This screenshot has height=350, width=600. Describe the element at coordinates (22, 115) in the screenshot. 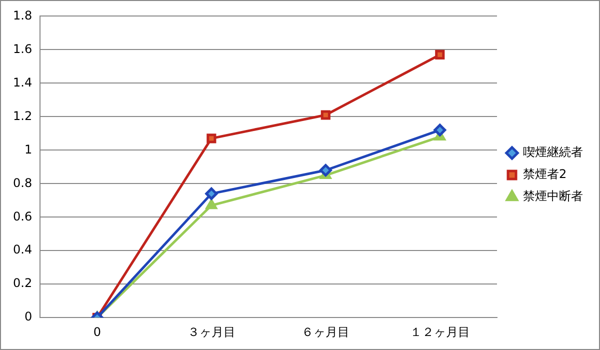

I see `y-tick-label: 1.2` at that location.